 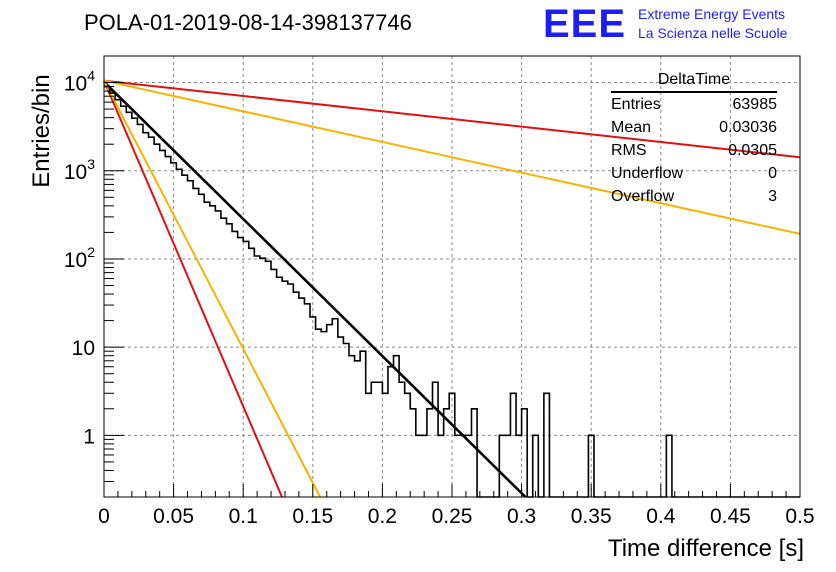 I want to click on y-tick-label: 10², so click(x=79, y=258).